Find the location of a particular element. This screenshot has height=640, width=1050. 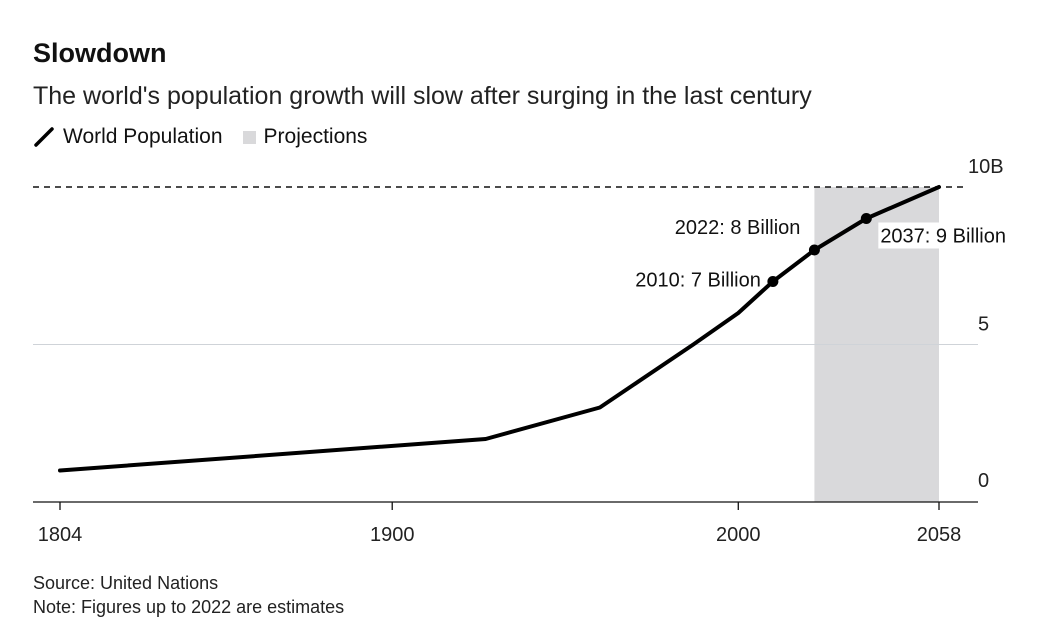

annotation-label-bg is located at coordinates (951, 235).